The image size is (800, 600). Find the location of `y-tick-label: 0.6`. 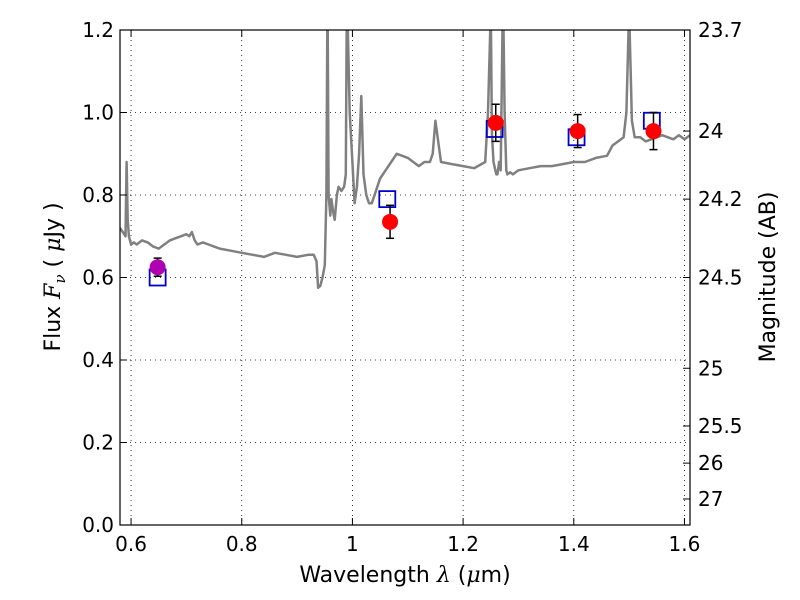

y-tick-label: 0.6 is located at coordinates (98, 278).